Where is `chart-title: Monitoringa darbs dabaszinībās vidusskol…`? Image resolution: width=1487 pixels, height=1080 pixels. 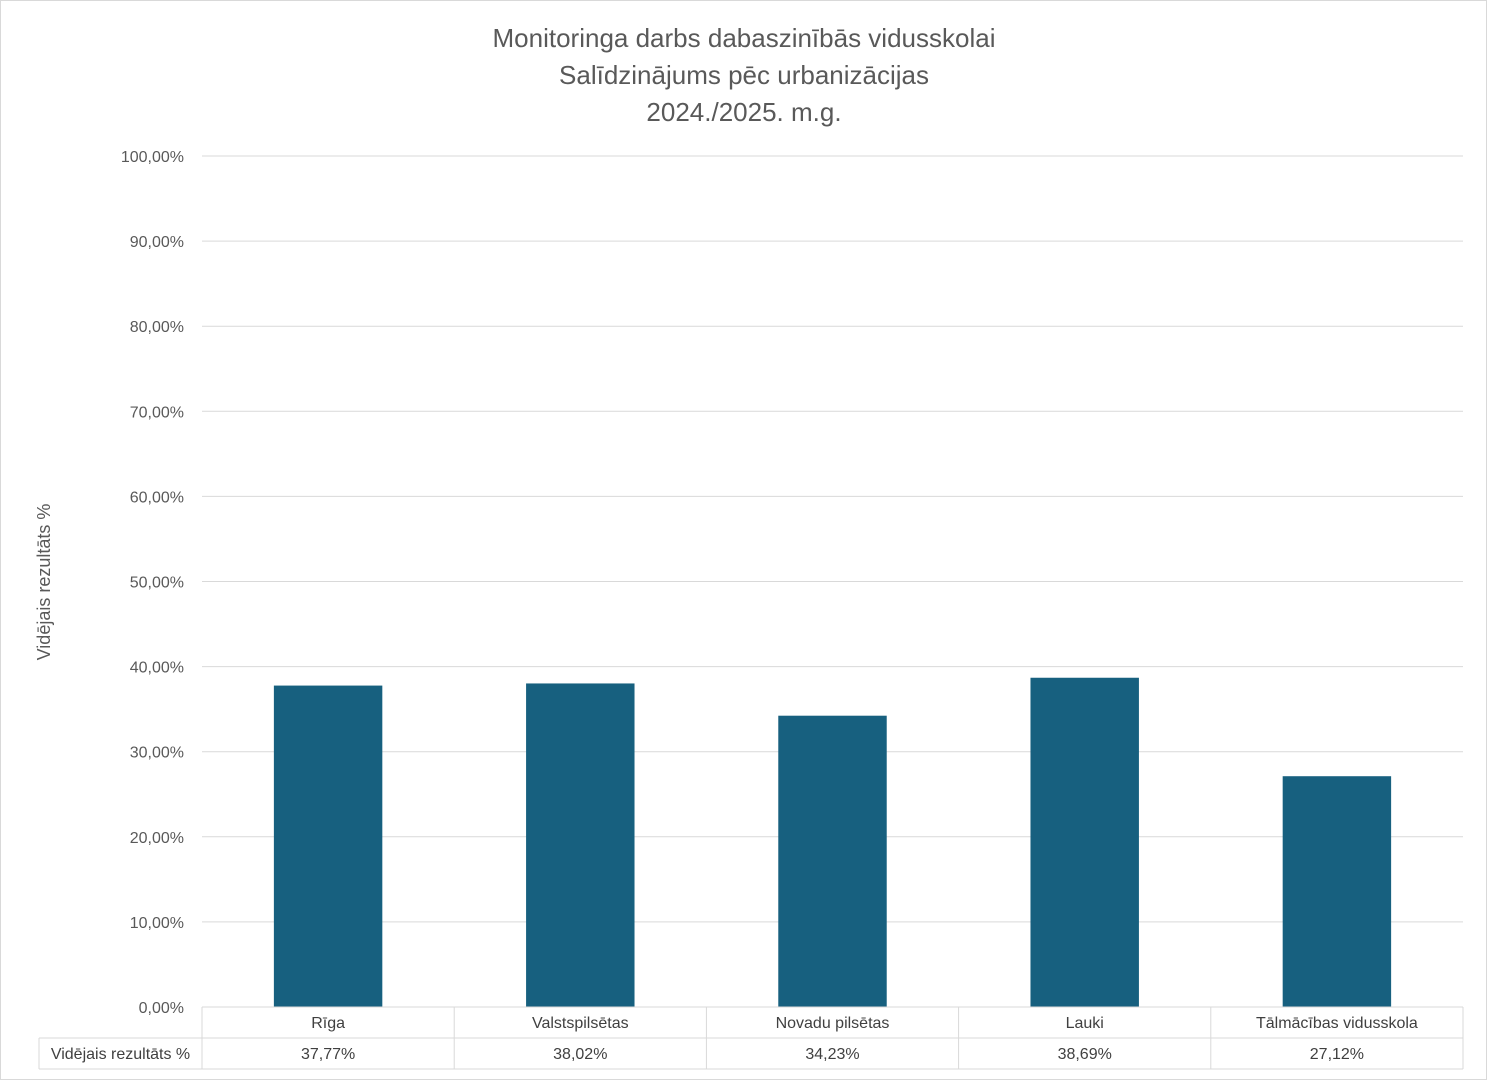 chart-title: Monitoringa darbs dabaszinībās vidusskol… is located at coordinates (744, 75).